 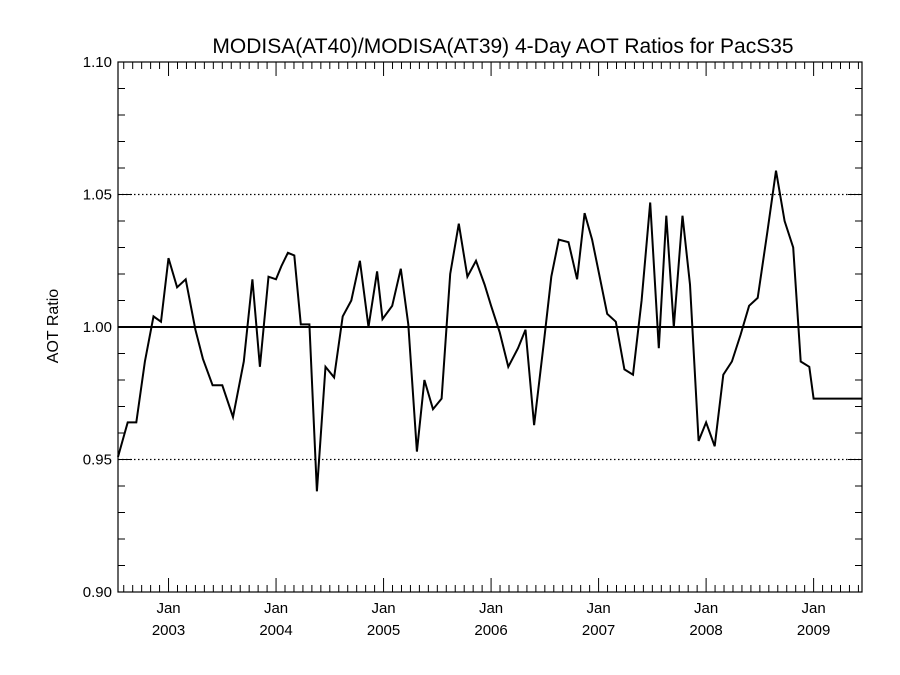 What do you see at coordinates (813, 630) in the screenshot?
I see `x-tick-year-label: 2009` at bounding box center [813, 630].